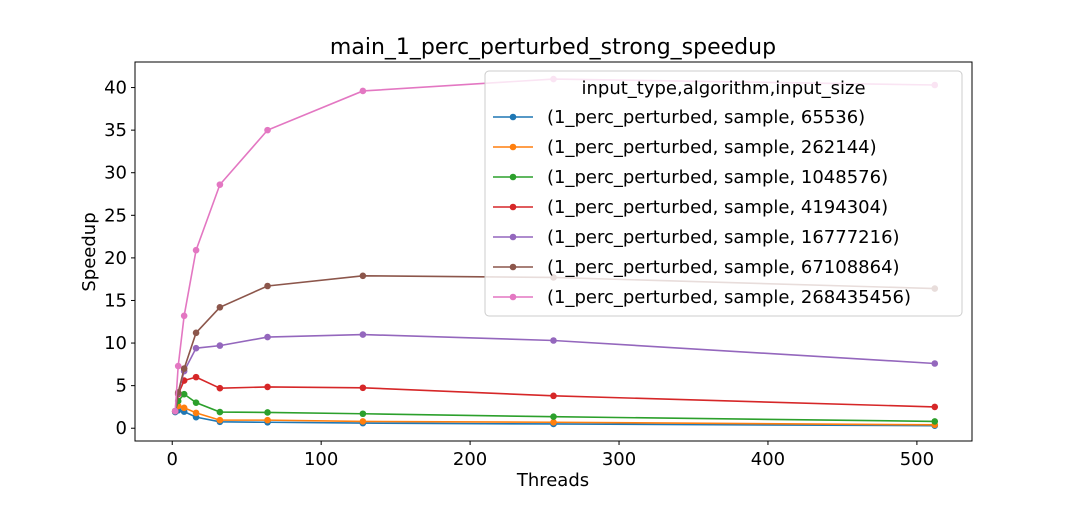 The height and width of the screenshot is (509, 1080). What do you see at coordinates (706, 117) in the screenshot?
I see `legend-label: (1_perc_perturbed, sample, 65536)` at bounding box center [706, 117].